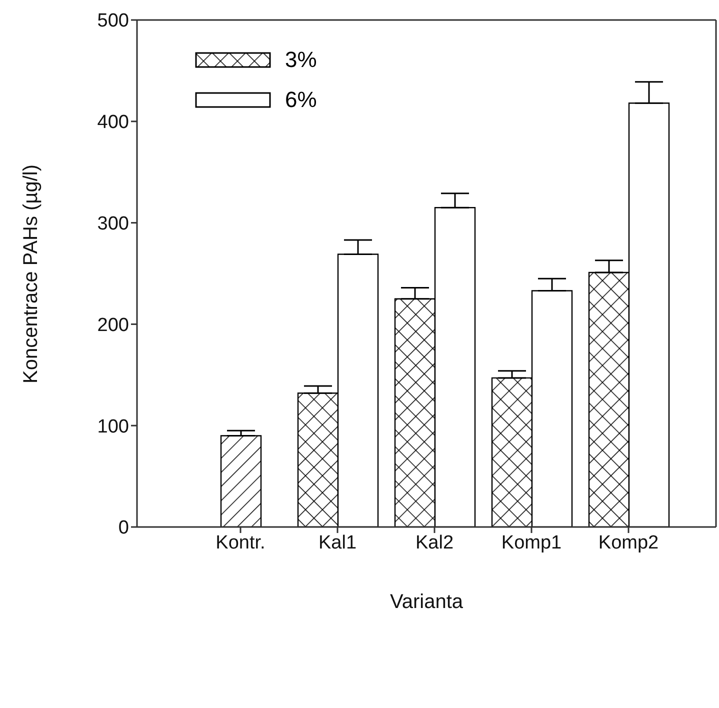 The image size is (719, 708). I want to click on y-tick-label: 400, so click(113, 123).